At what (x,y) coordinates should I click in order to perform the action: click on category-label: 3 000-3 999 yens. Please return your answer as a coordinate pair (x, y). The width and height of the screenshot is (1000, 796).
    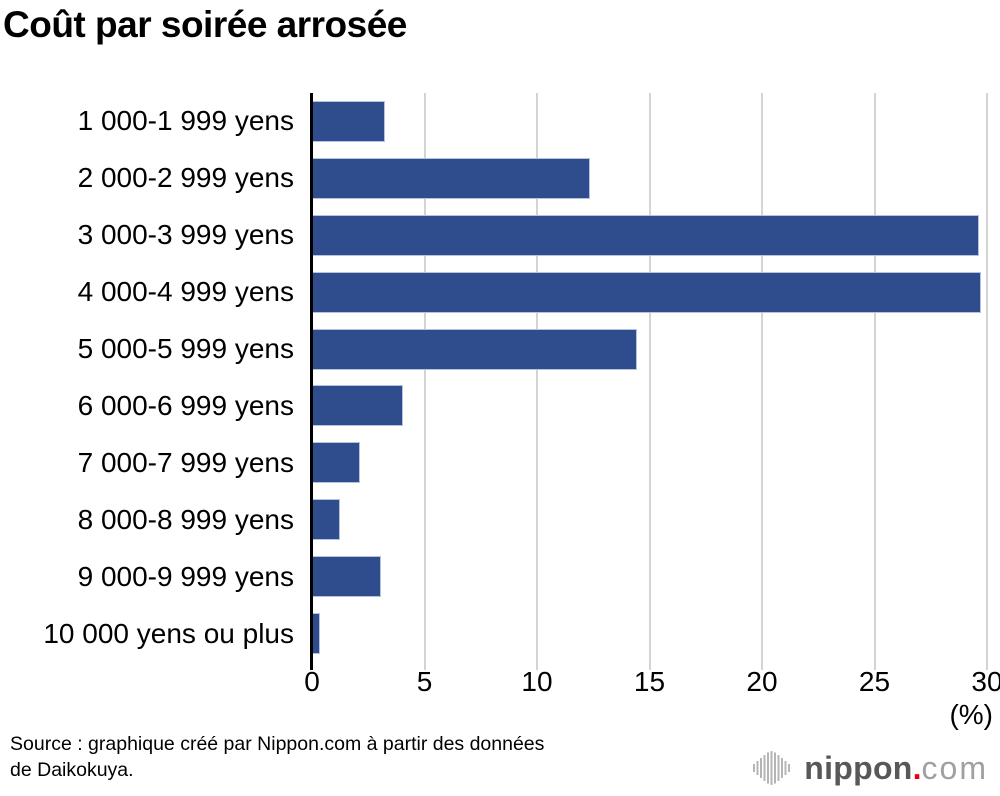
    Looking at the image, I should click on (185, 235).